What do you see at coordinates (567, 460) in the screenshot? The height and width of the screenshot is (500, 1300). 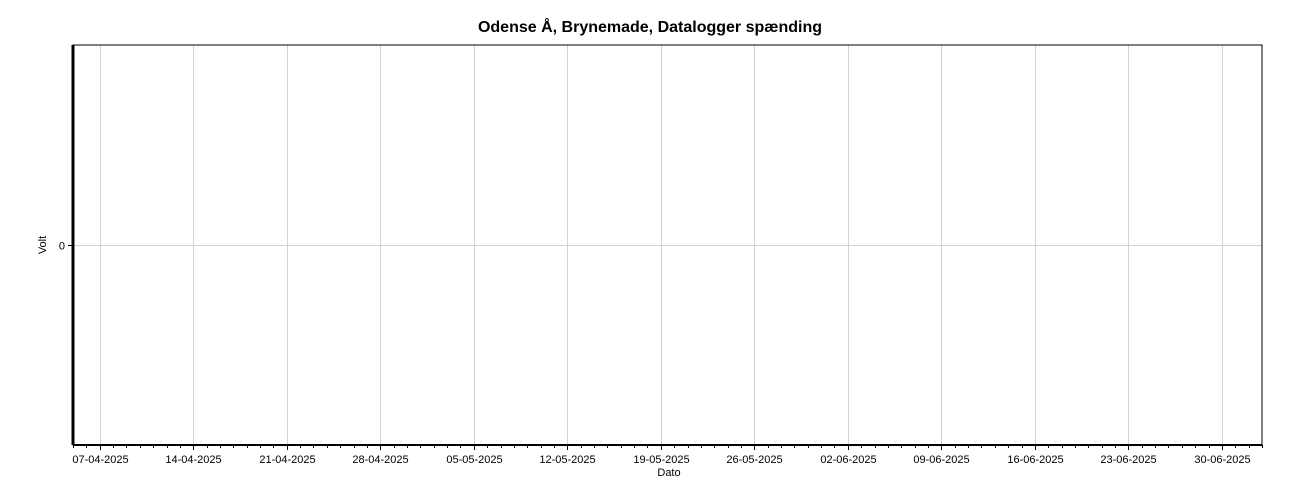 I see `x-tick-label: 12-05-2025` at bounding box center [567, 460].